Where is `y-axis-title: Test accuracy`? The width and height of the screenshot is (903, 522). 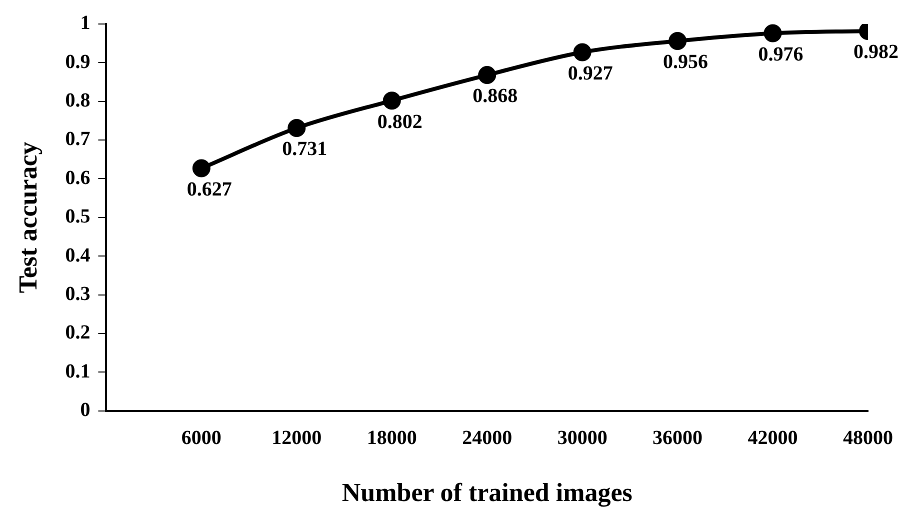
y-axis-title: Test accuracy is located at coordinates (27, 218).